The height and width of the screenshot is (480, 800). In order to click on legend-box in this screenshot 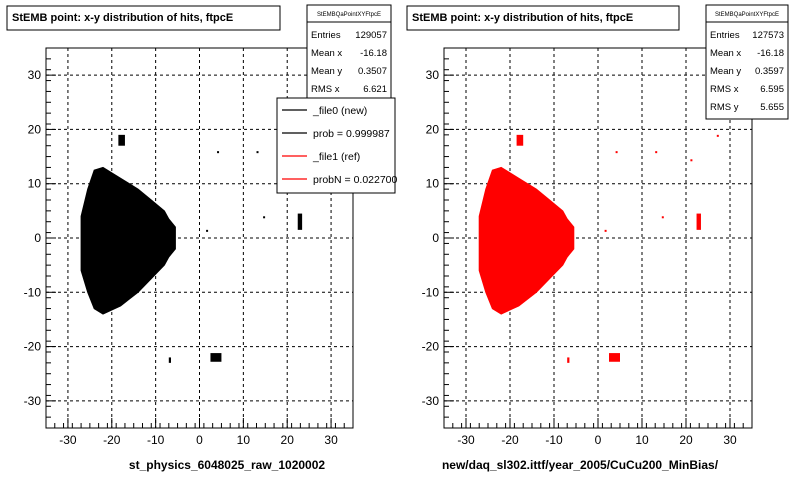, I will do `click(336, 145)`.